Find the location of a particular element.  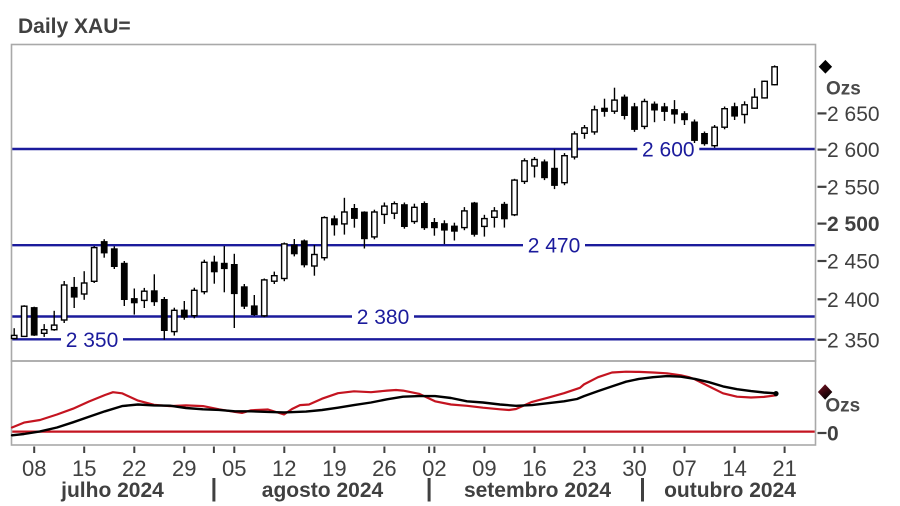

svg-text: 2 650 is located at coordinates (853, 114).